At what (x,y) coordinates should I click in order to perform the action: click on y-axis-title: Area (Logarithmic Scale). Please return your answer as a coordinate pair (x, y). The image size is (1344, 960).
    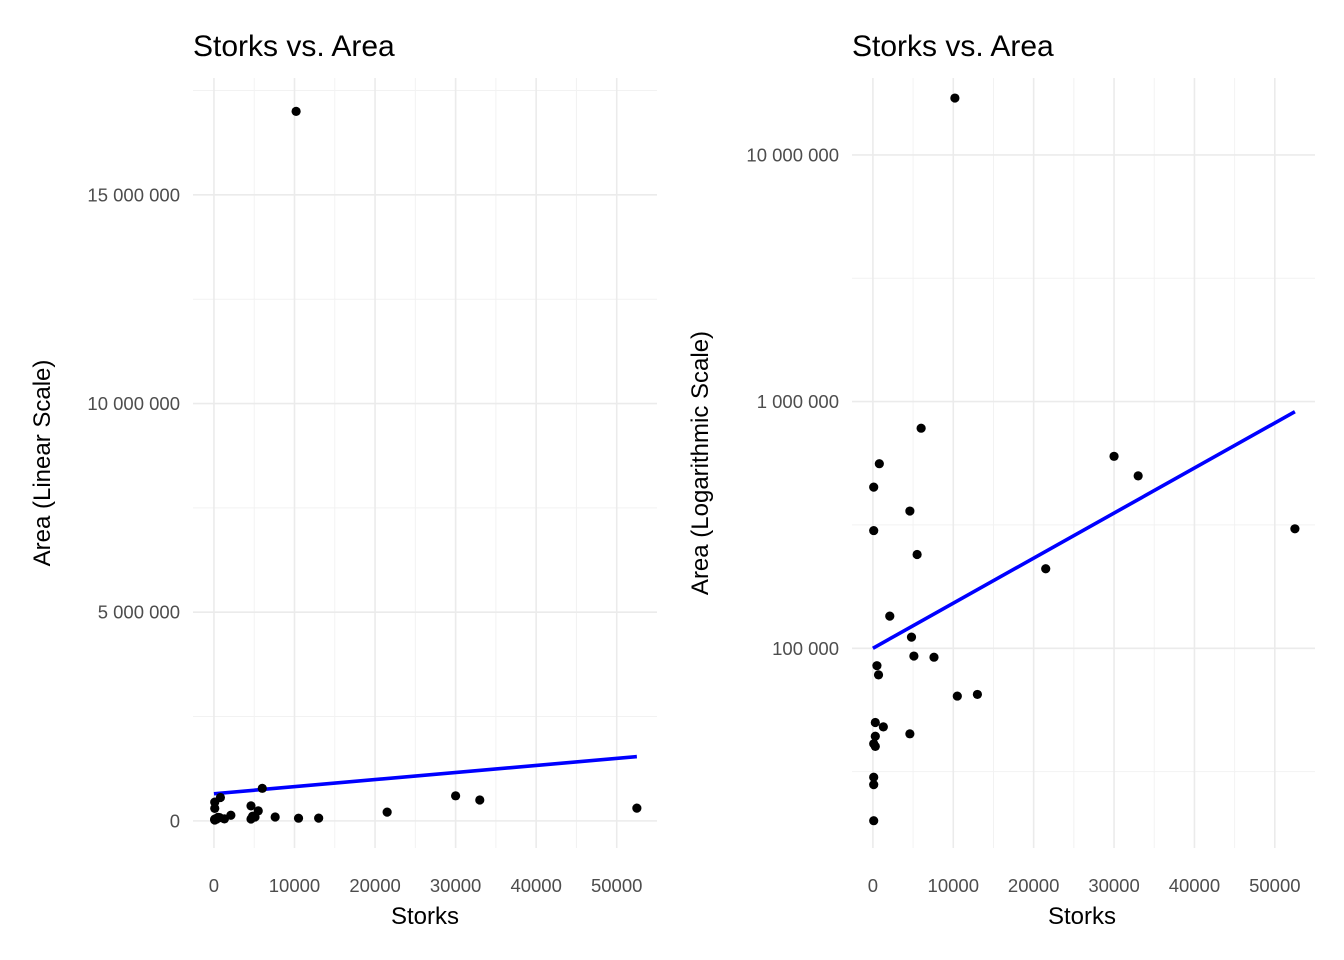
    Looking at the image, I should click on (700, 463).